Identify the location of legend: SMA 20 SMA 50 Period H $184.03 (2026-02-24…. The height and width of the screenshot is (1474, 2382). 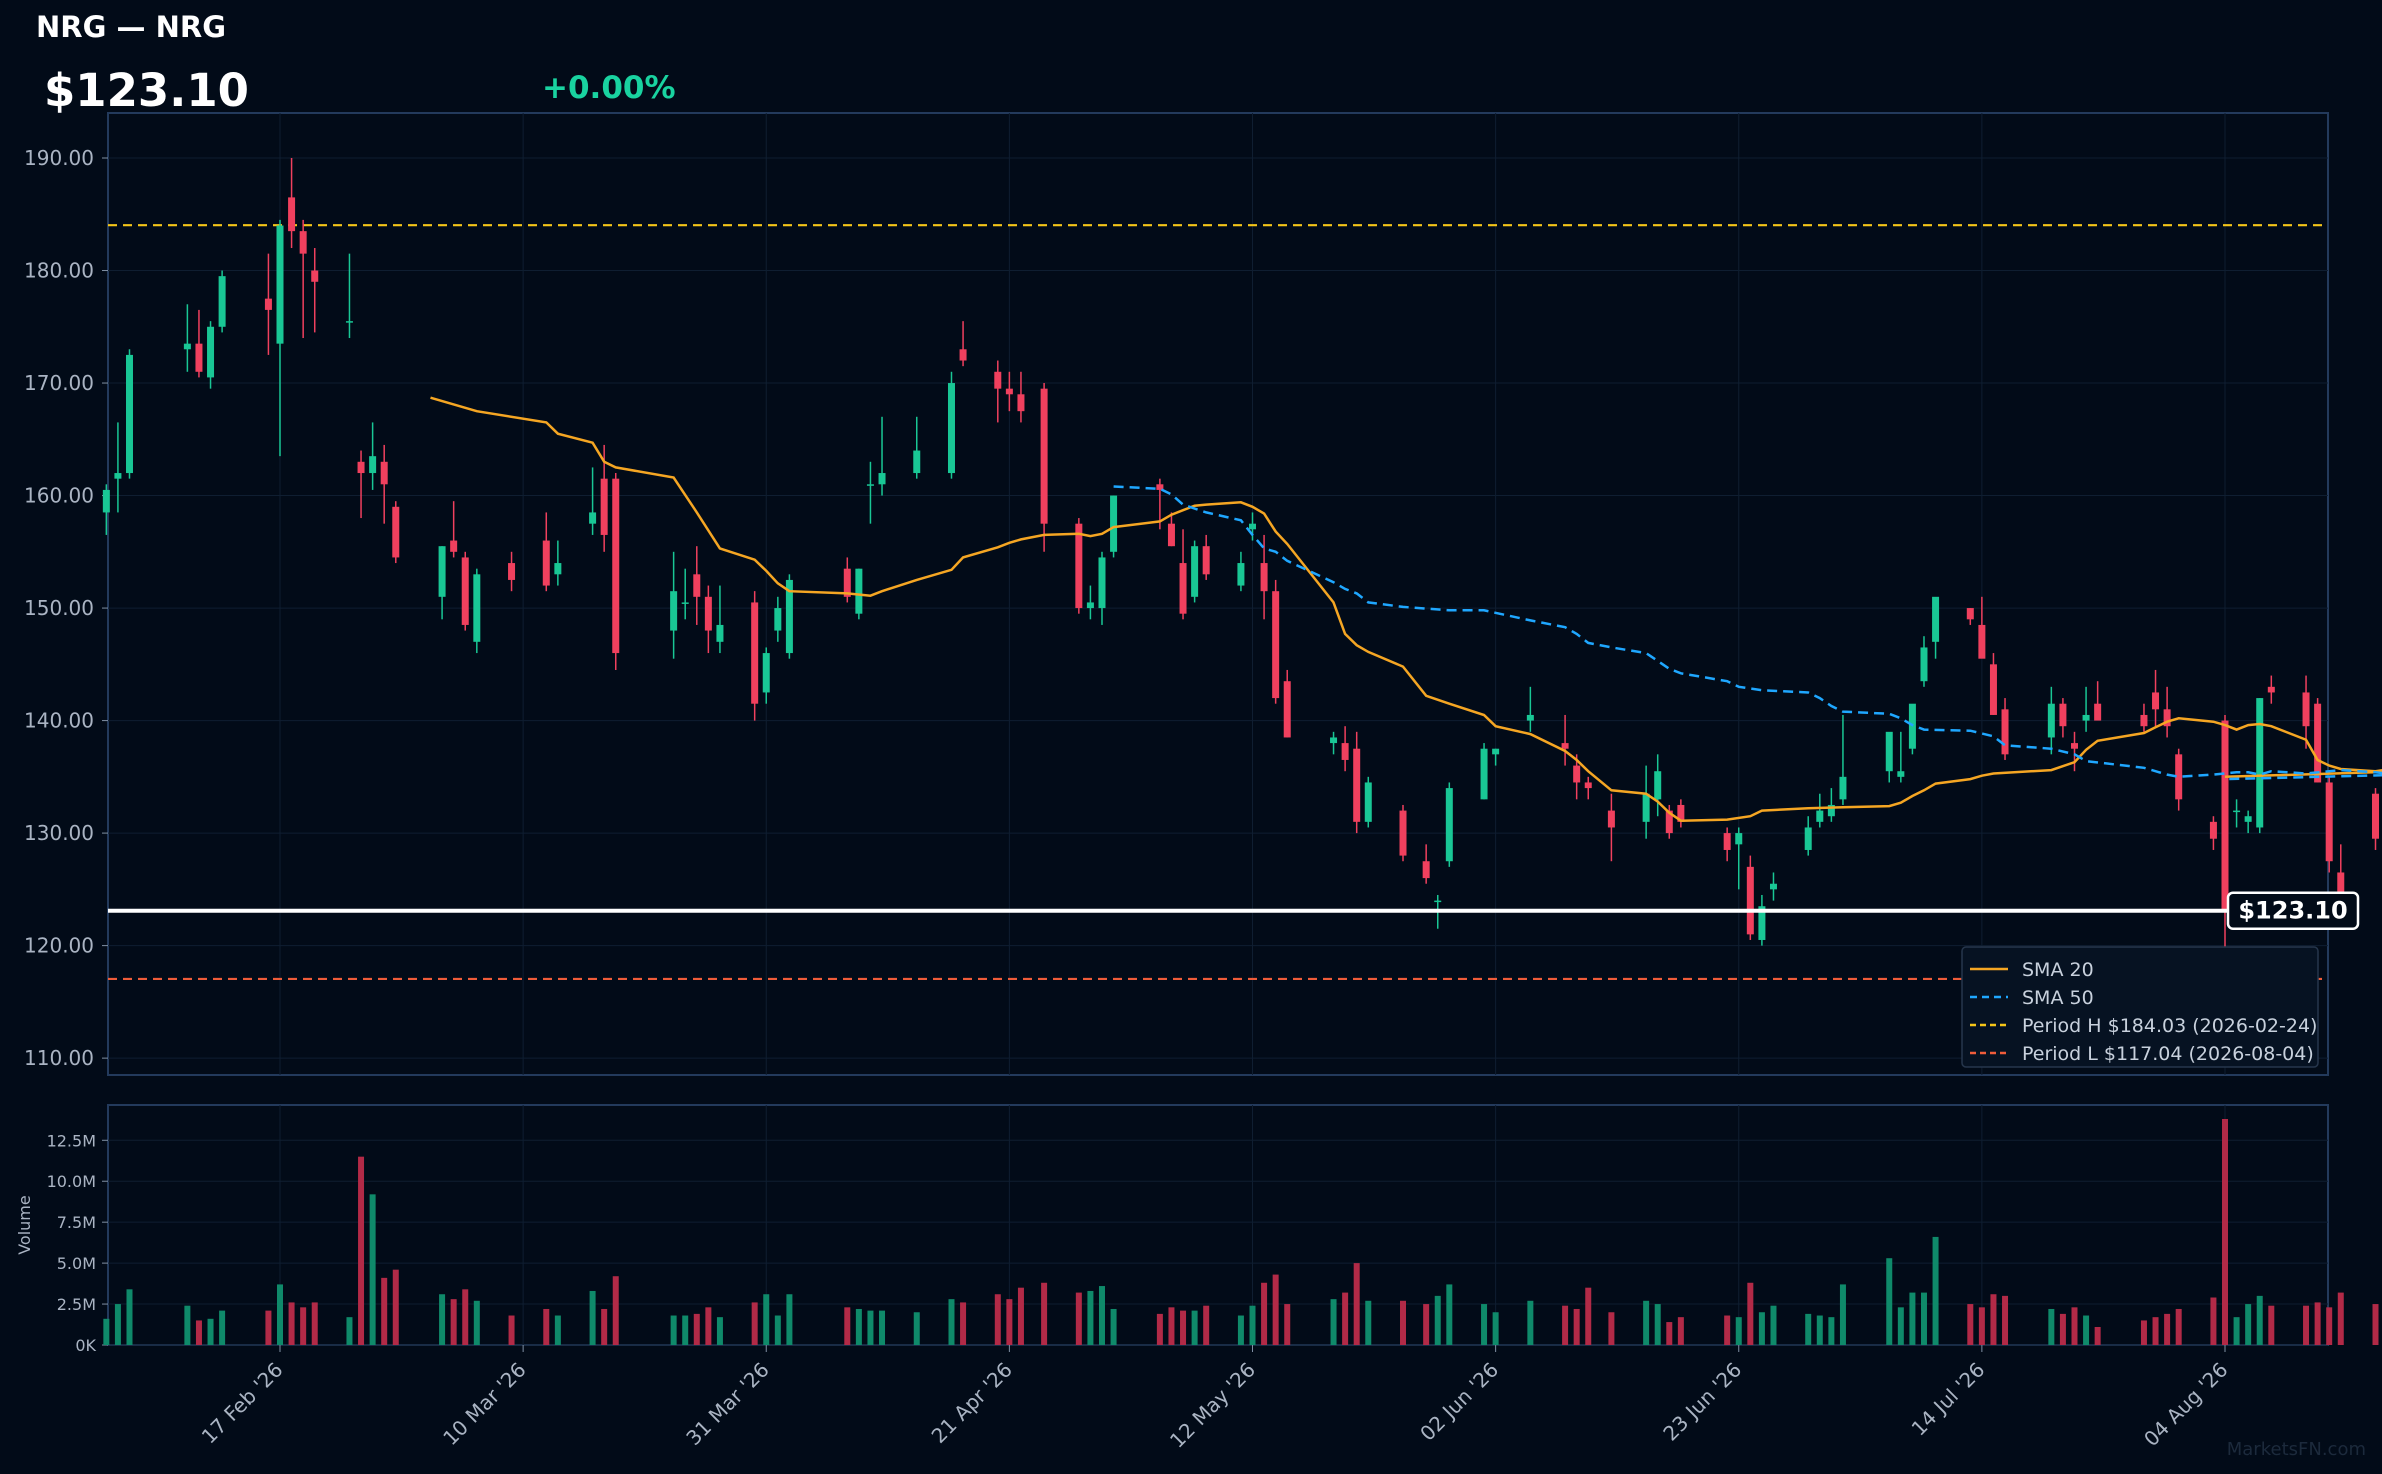
(2140, 1007).